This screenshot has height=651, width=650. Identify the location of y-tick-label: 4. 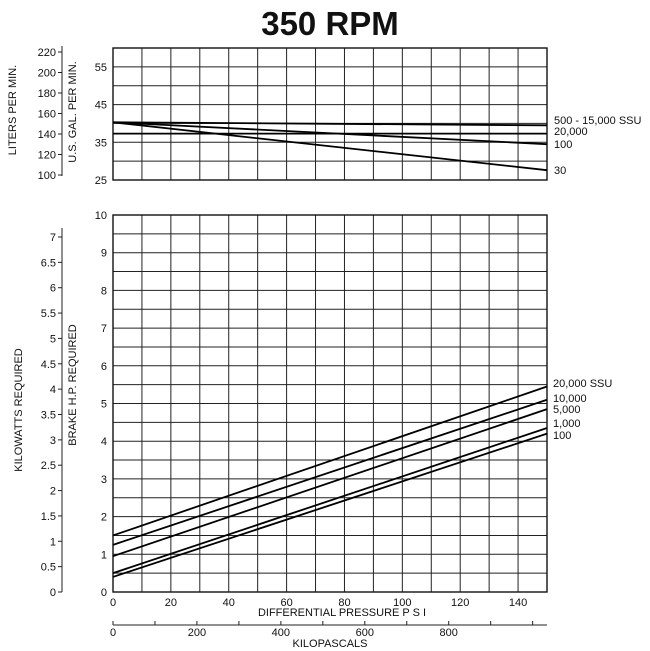
(104, 442).